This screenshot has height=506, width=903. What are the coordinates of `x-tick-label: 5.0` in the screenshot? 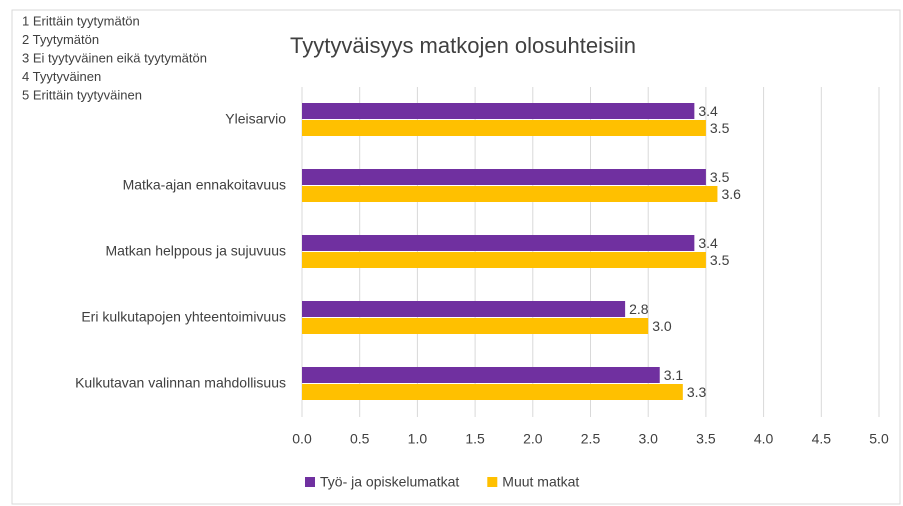 It's located at (879, 439).